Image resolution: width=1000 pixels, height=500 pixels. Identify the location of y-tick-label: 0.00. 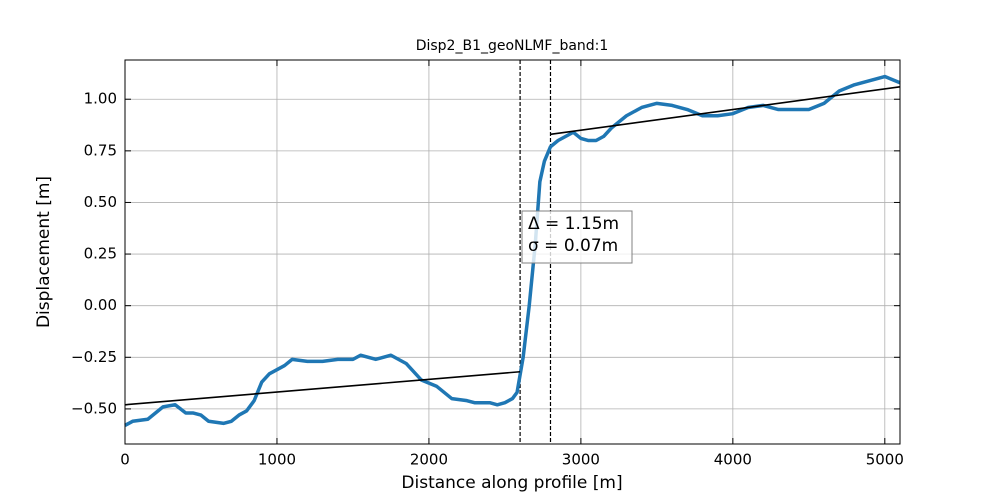
(100, 305).